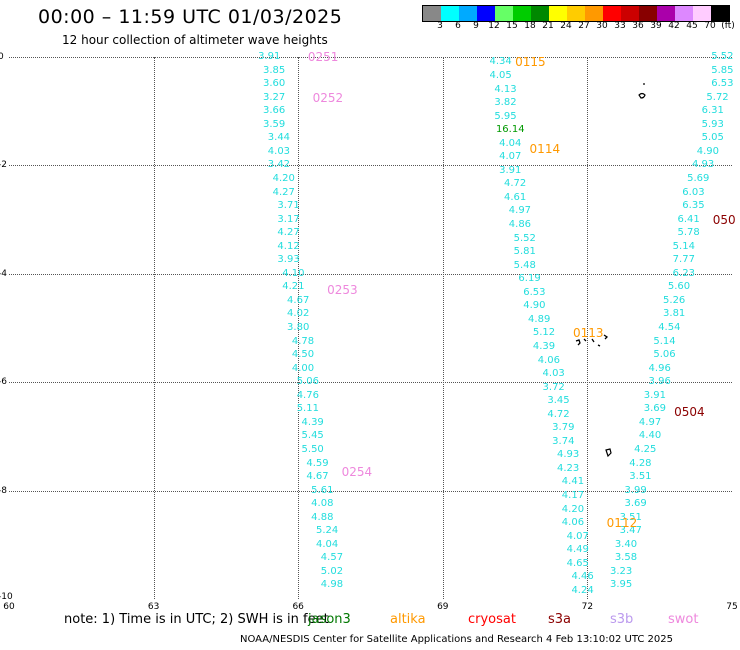 This screenshot has width=740, height=650. What do you see at coordinates (576, 13) in the screenshot?
I see `color-scale-bar` at bounding box center [576, 13].